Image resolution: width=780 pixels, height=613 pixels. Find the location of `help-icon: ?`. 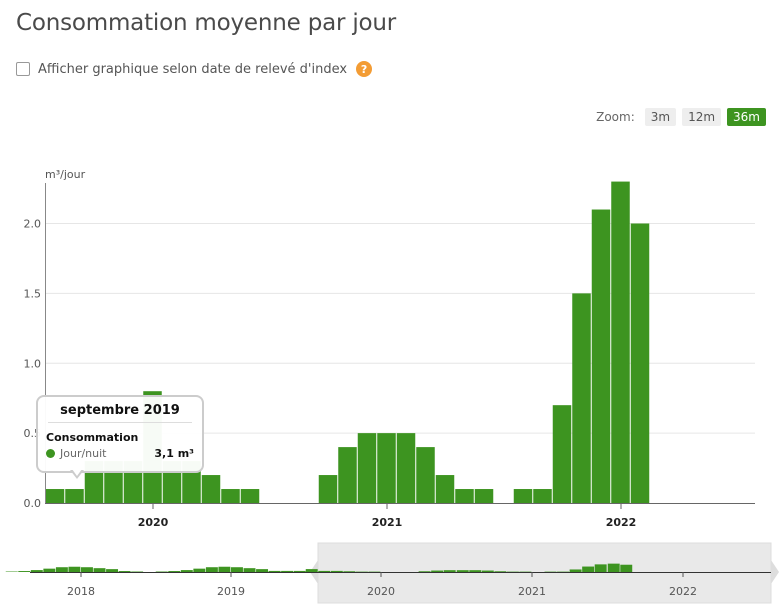

help-icon: ? is located at coordinates (364, 69).